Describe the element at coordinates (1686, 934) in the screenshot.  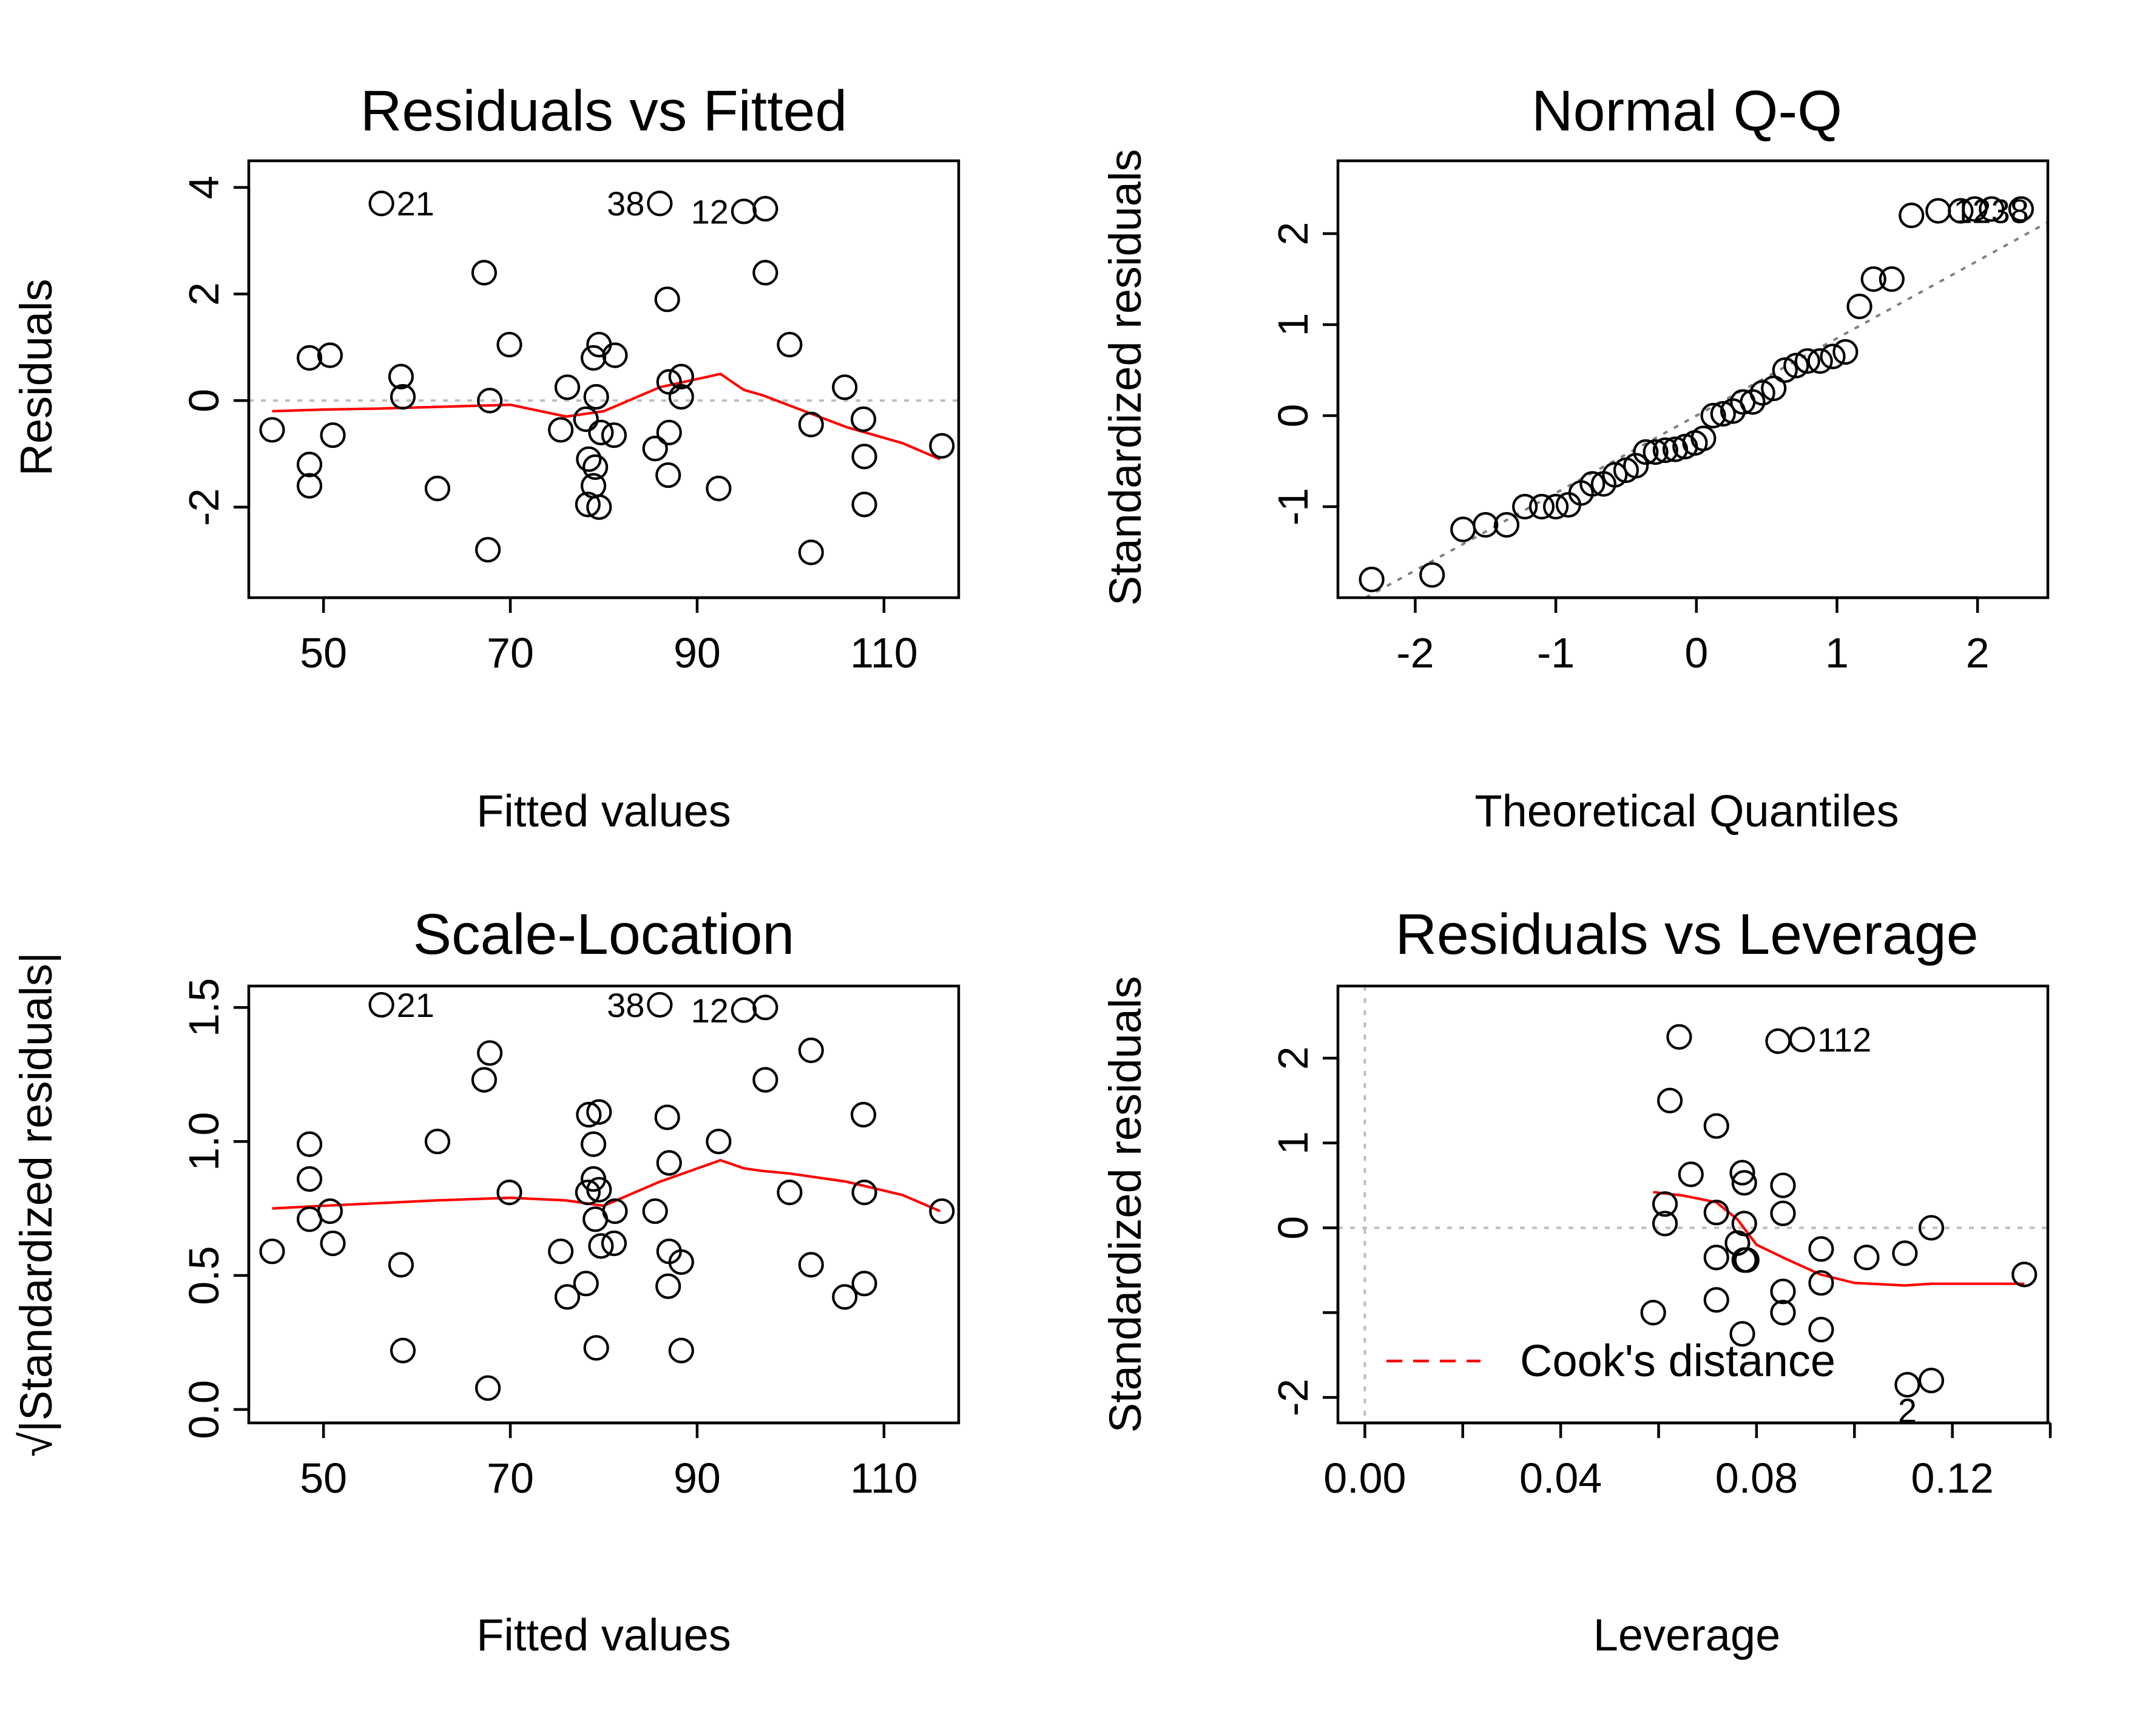
I see `panel-title: Residuals vs Leverage` at that location.